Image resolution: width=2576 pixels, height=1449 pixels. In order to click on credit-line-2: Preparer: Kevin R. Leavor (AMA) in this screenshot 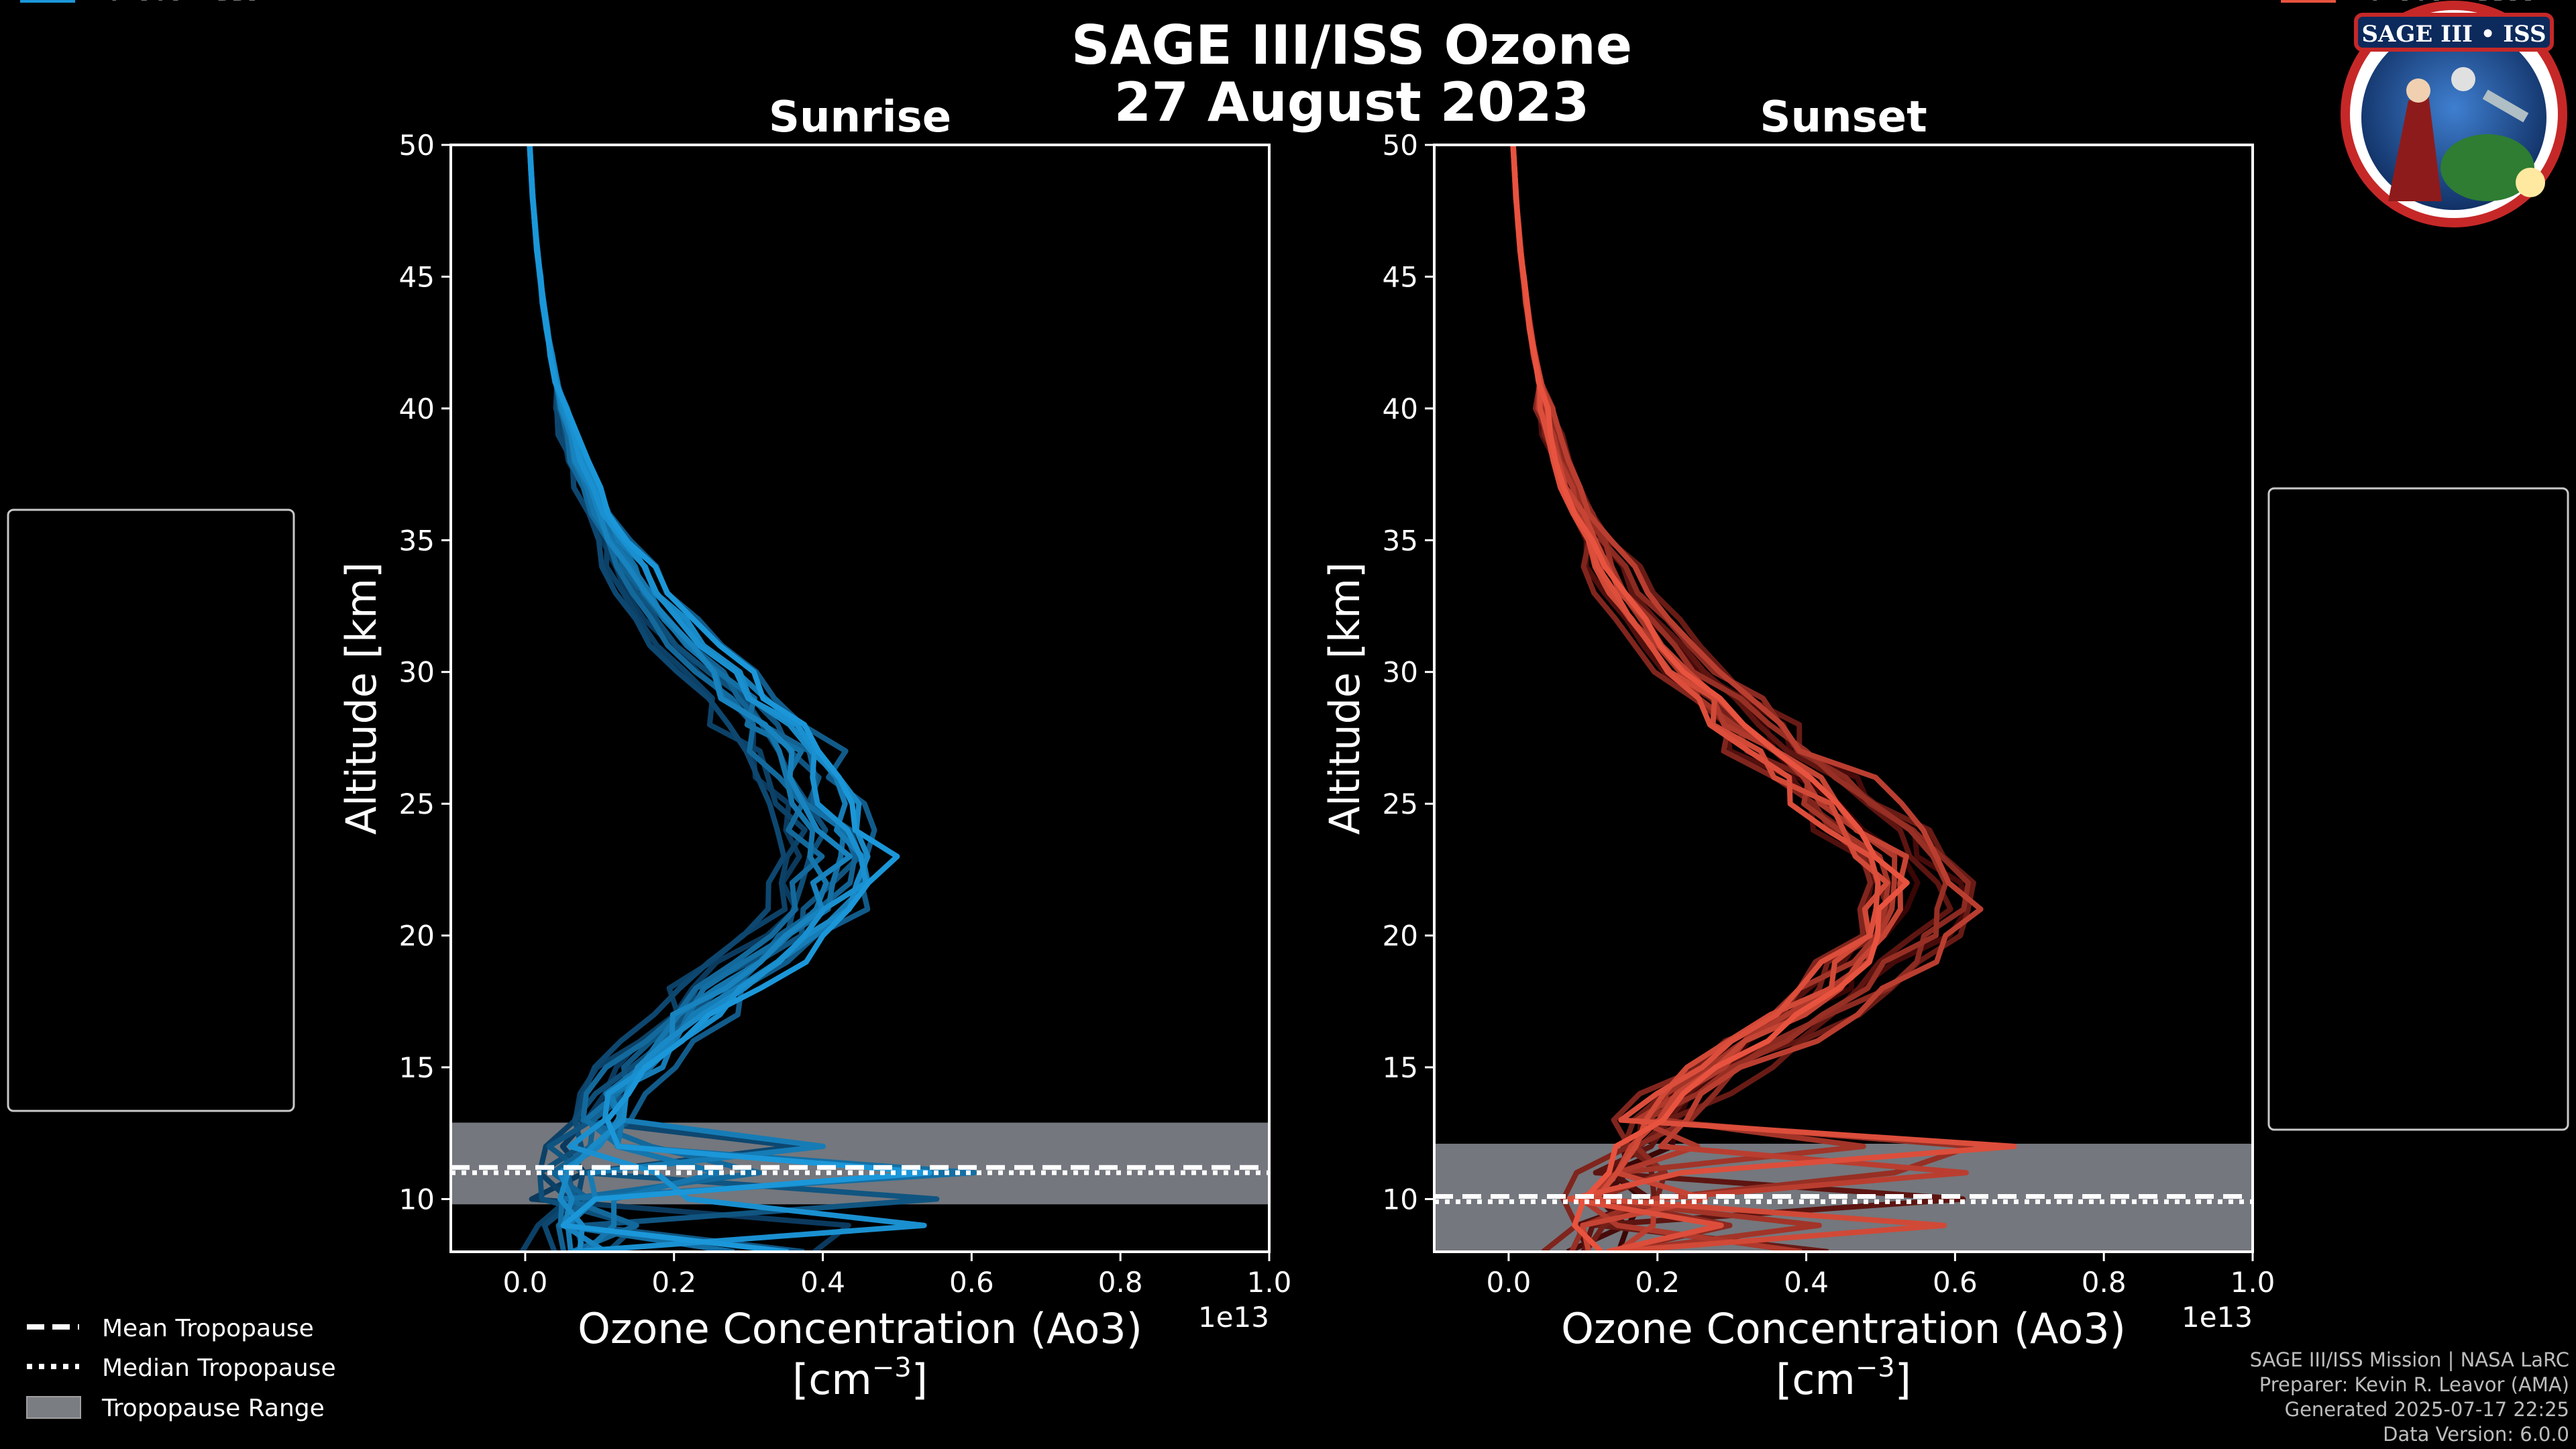, I will do `click(2414, 1384)`.